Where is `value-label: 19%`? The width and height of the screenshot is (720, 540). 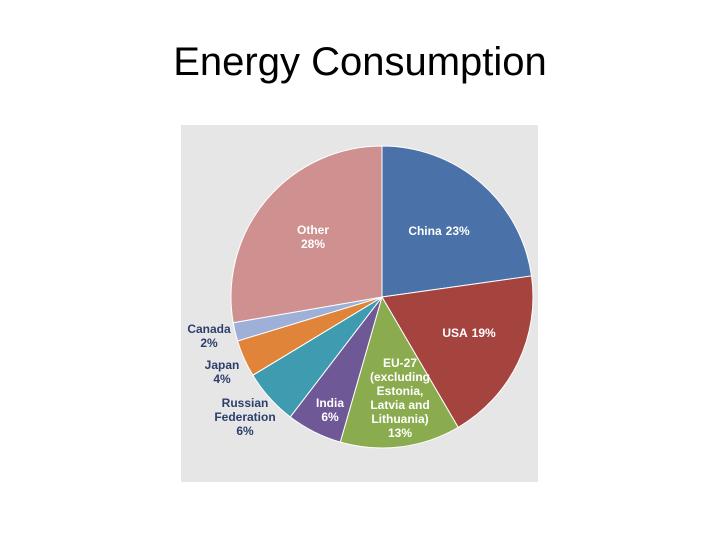 value-label: 19% is located at coordinates (483, 333).